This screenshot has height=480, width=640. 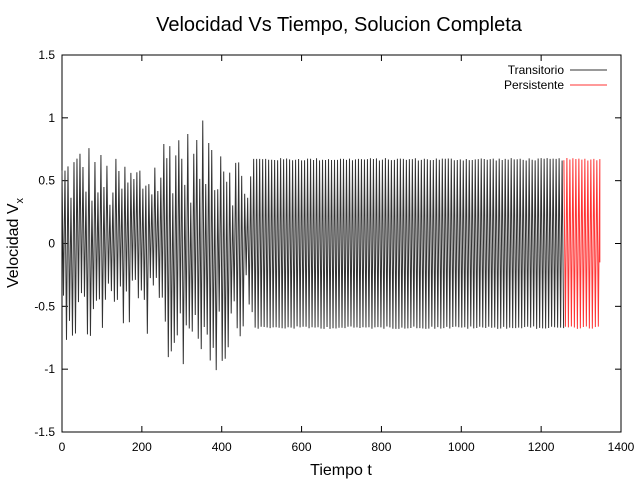 What do you see at coordinates (302, 447) in the screenshot?
I see `x-tick-label: 600` at bounding box center [302, 447].